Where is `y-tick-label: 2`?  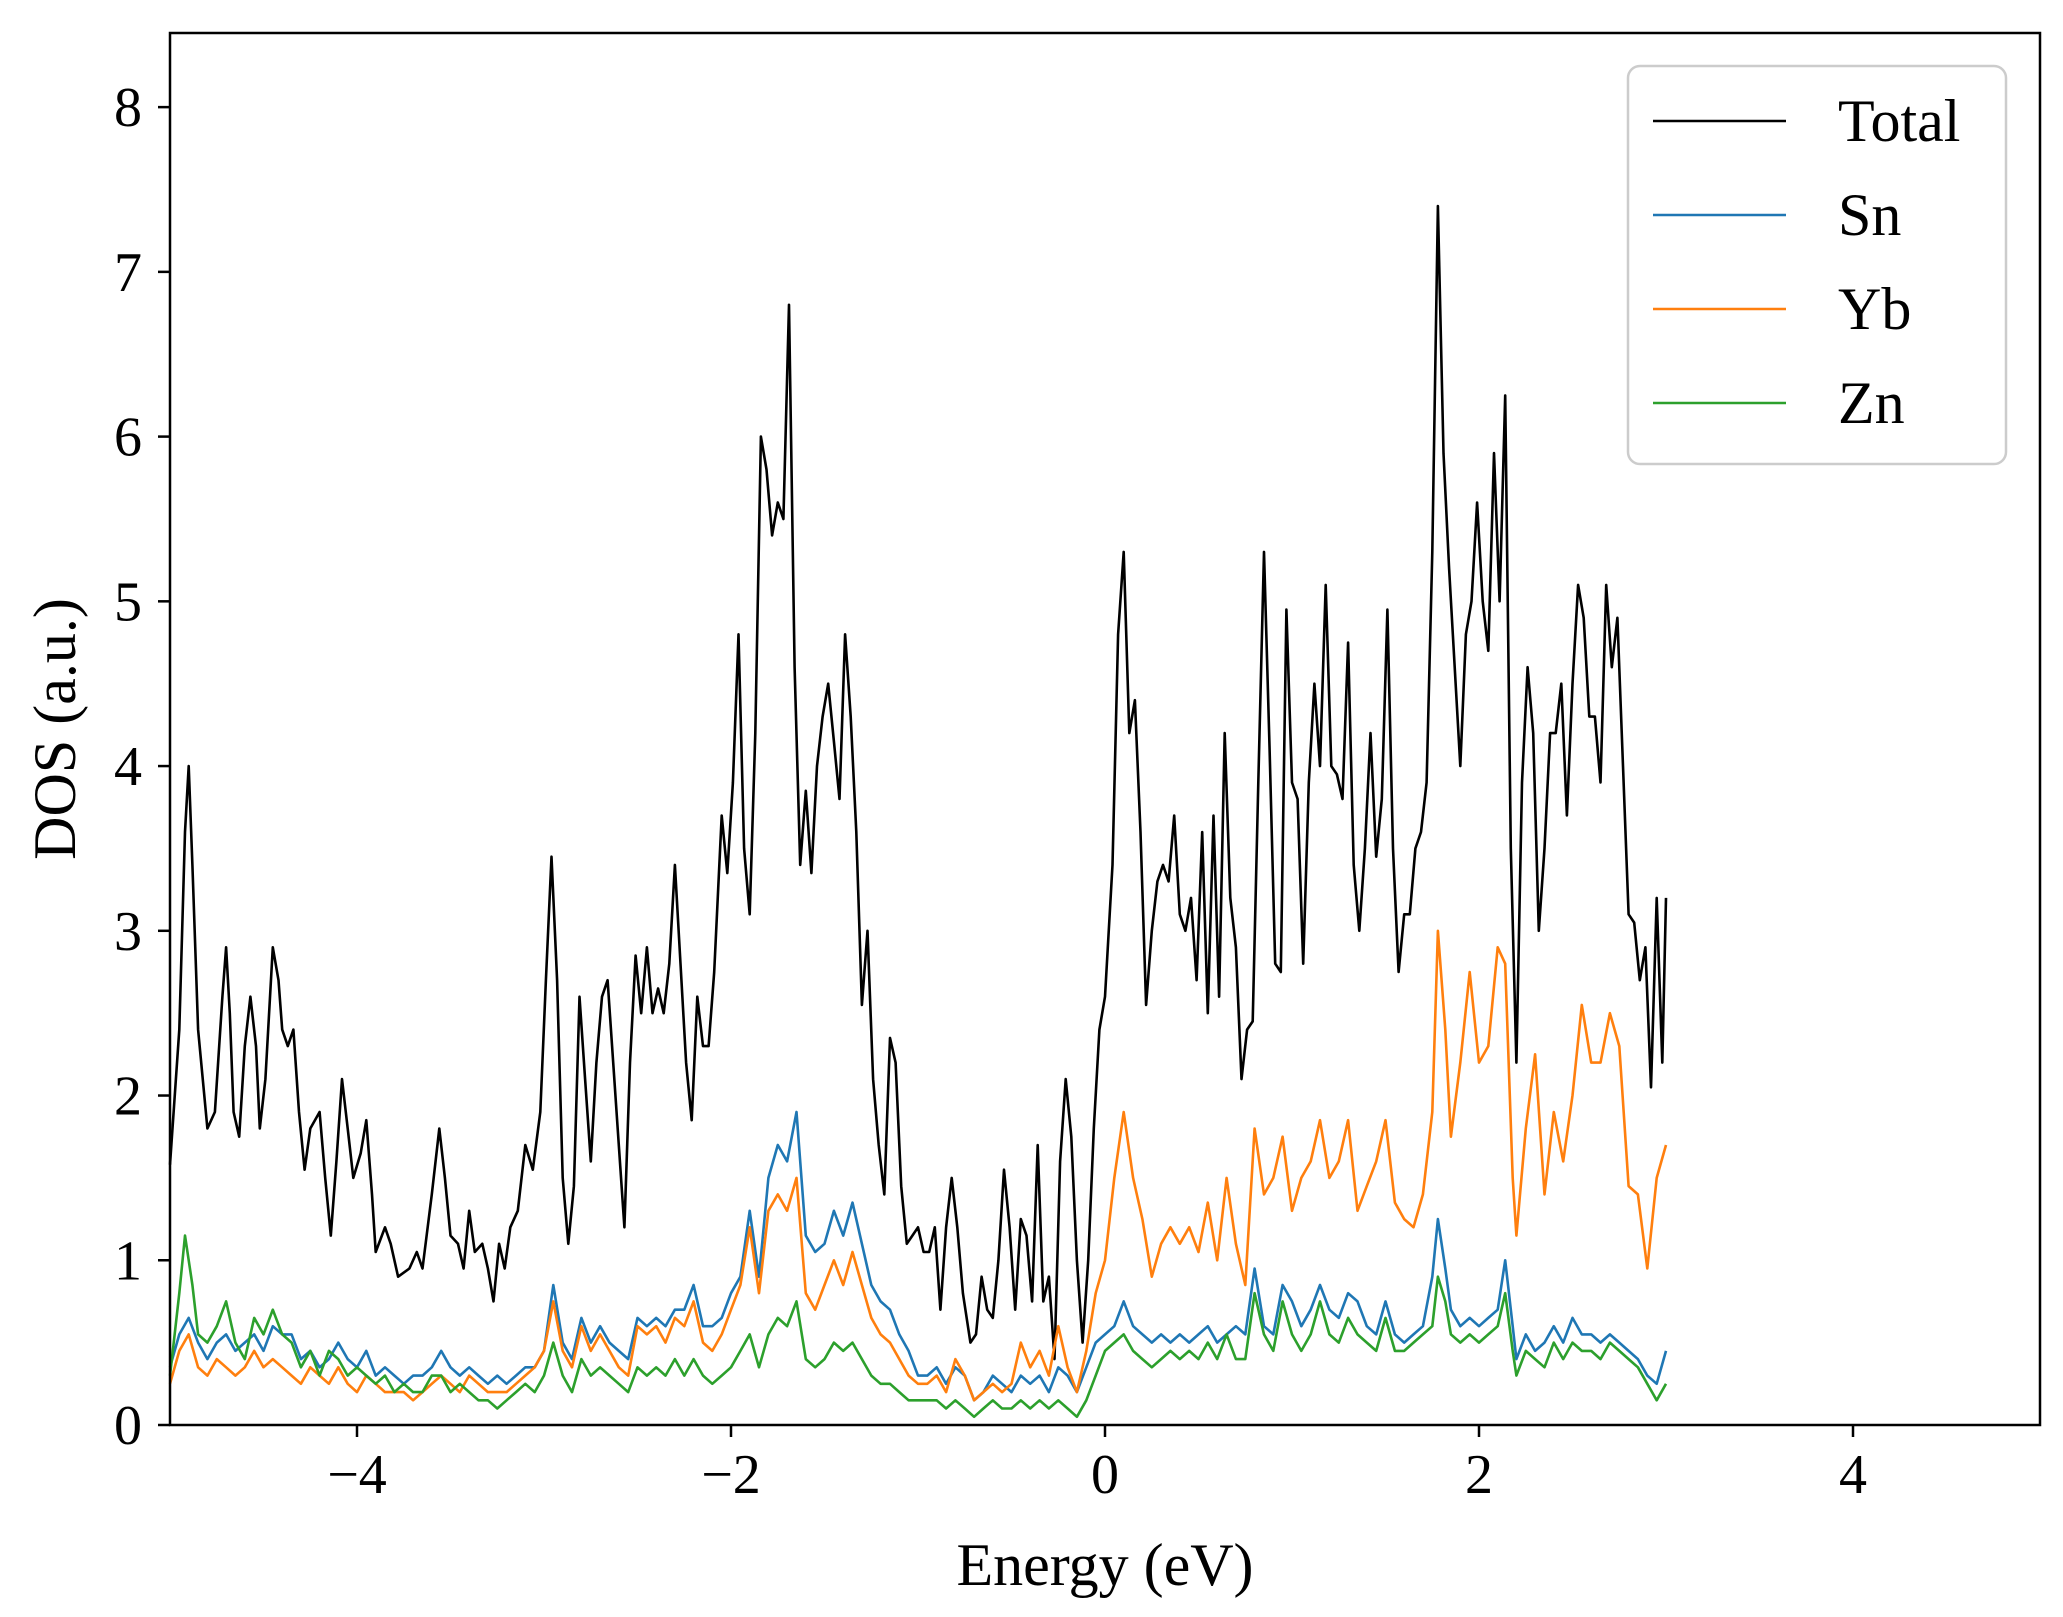 y-tick-label: 2 is located at coordinates (128, 1097).